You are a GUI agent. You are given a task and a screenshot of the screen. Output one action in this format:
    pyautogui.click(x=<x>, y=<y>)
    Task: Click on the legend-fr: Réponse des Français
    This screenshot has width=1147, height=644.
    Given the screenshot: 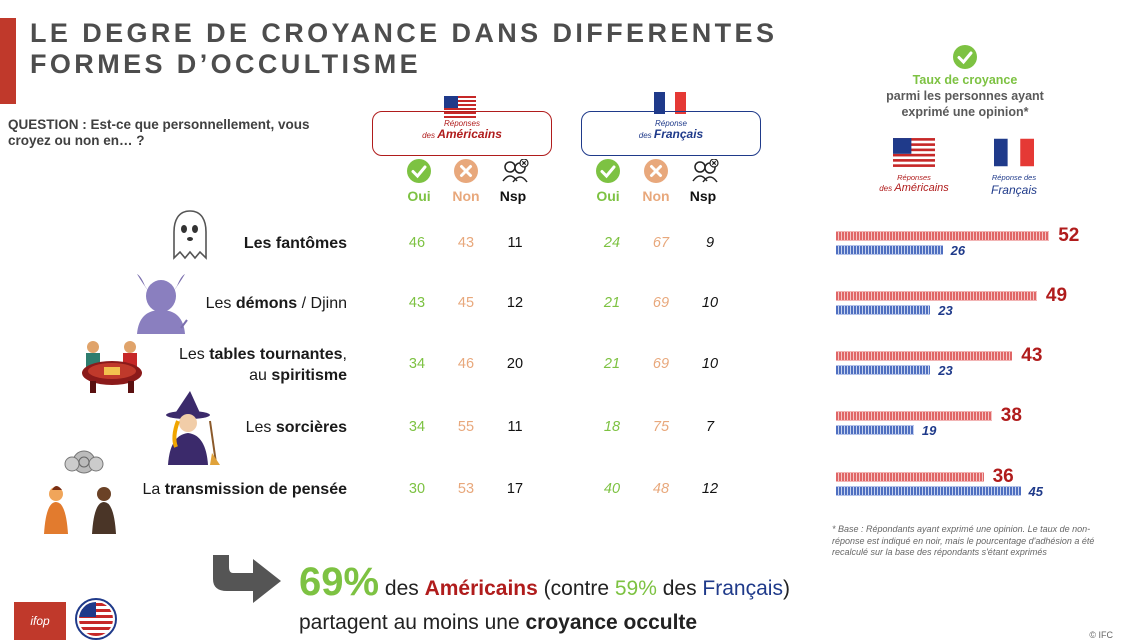 What is the action you would take?
    pyautogui.click(x=1014, y=184)
    